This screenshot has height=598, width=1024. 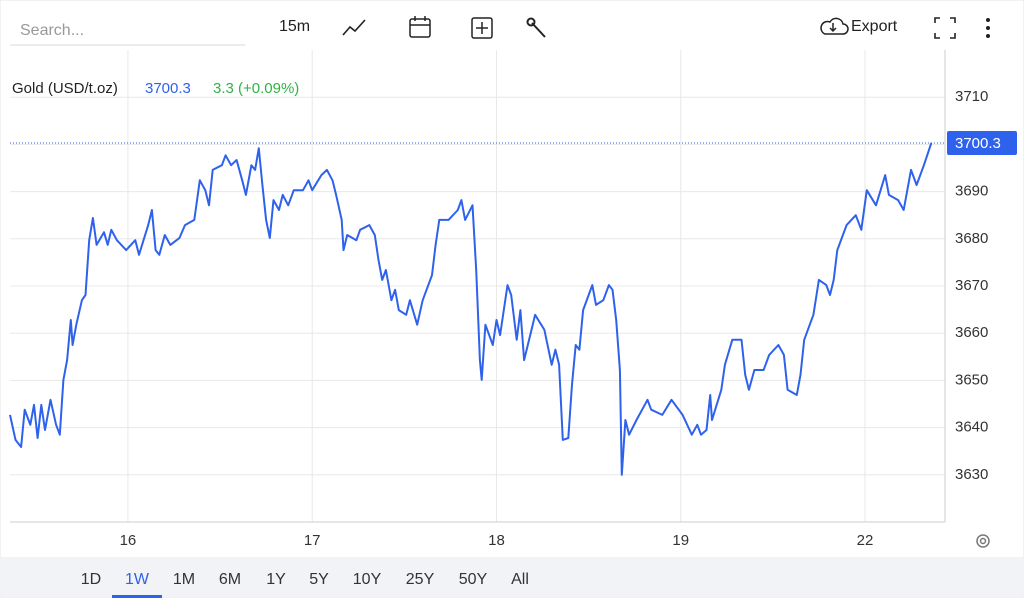 What do you see at coordinates (520, 579) in the screenshot?
I see `range-button: All` at bounding box center [520, 579].